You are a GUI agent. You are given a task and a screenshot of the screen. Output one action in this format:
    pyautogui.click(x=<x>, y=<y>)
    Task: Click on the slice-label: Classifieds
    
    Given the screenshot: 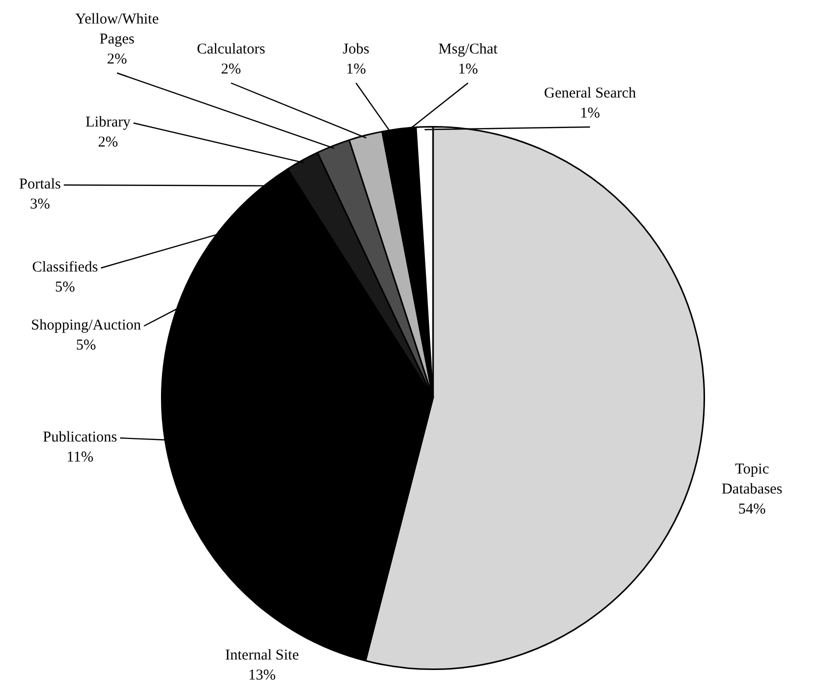 What is the action you would take?
    pyautogui.click(x=65, y=267)
    